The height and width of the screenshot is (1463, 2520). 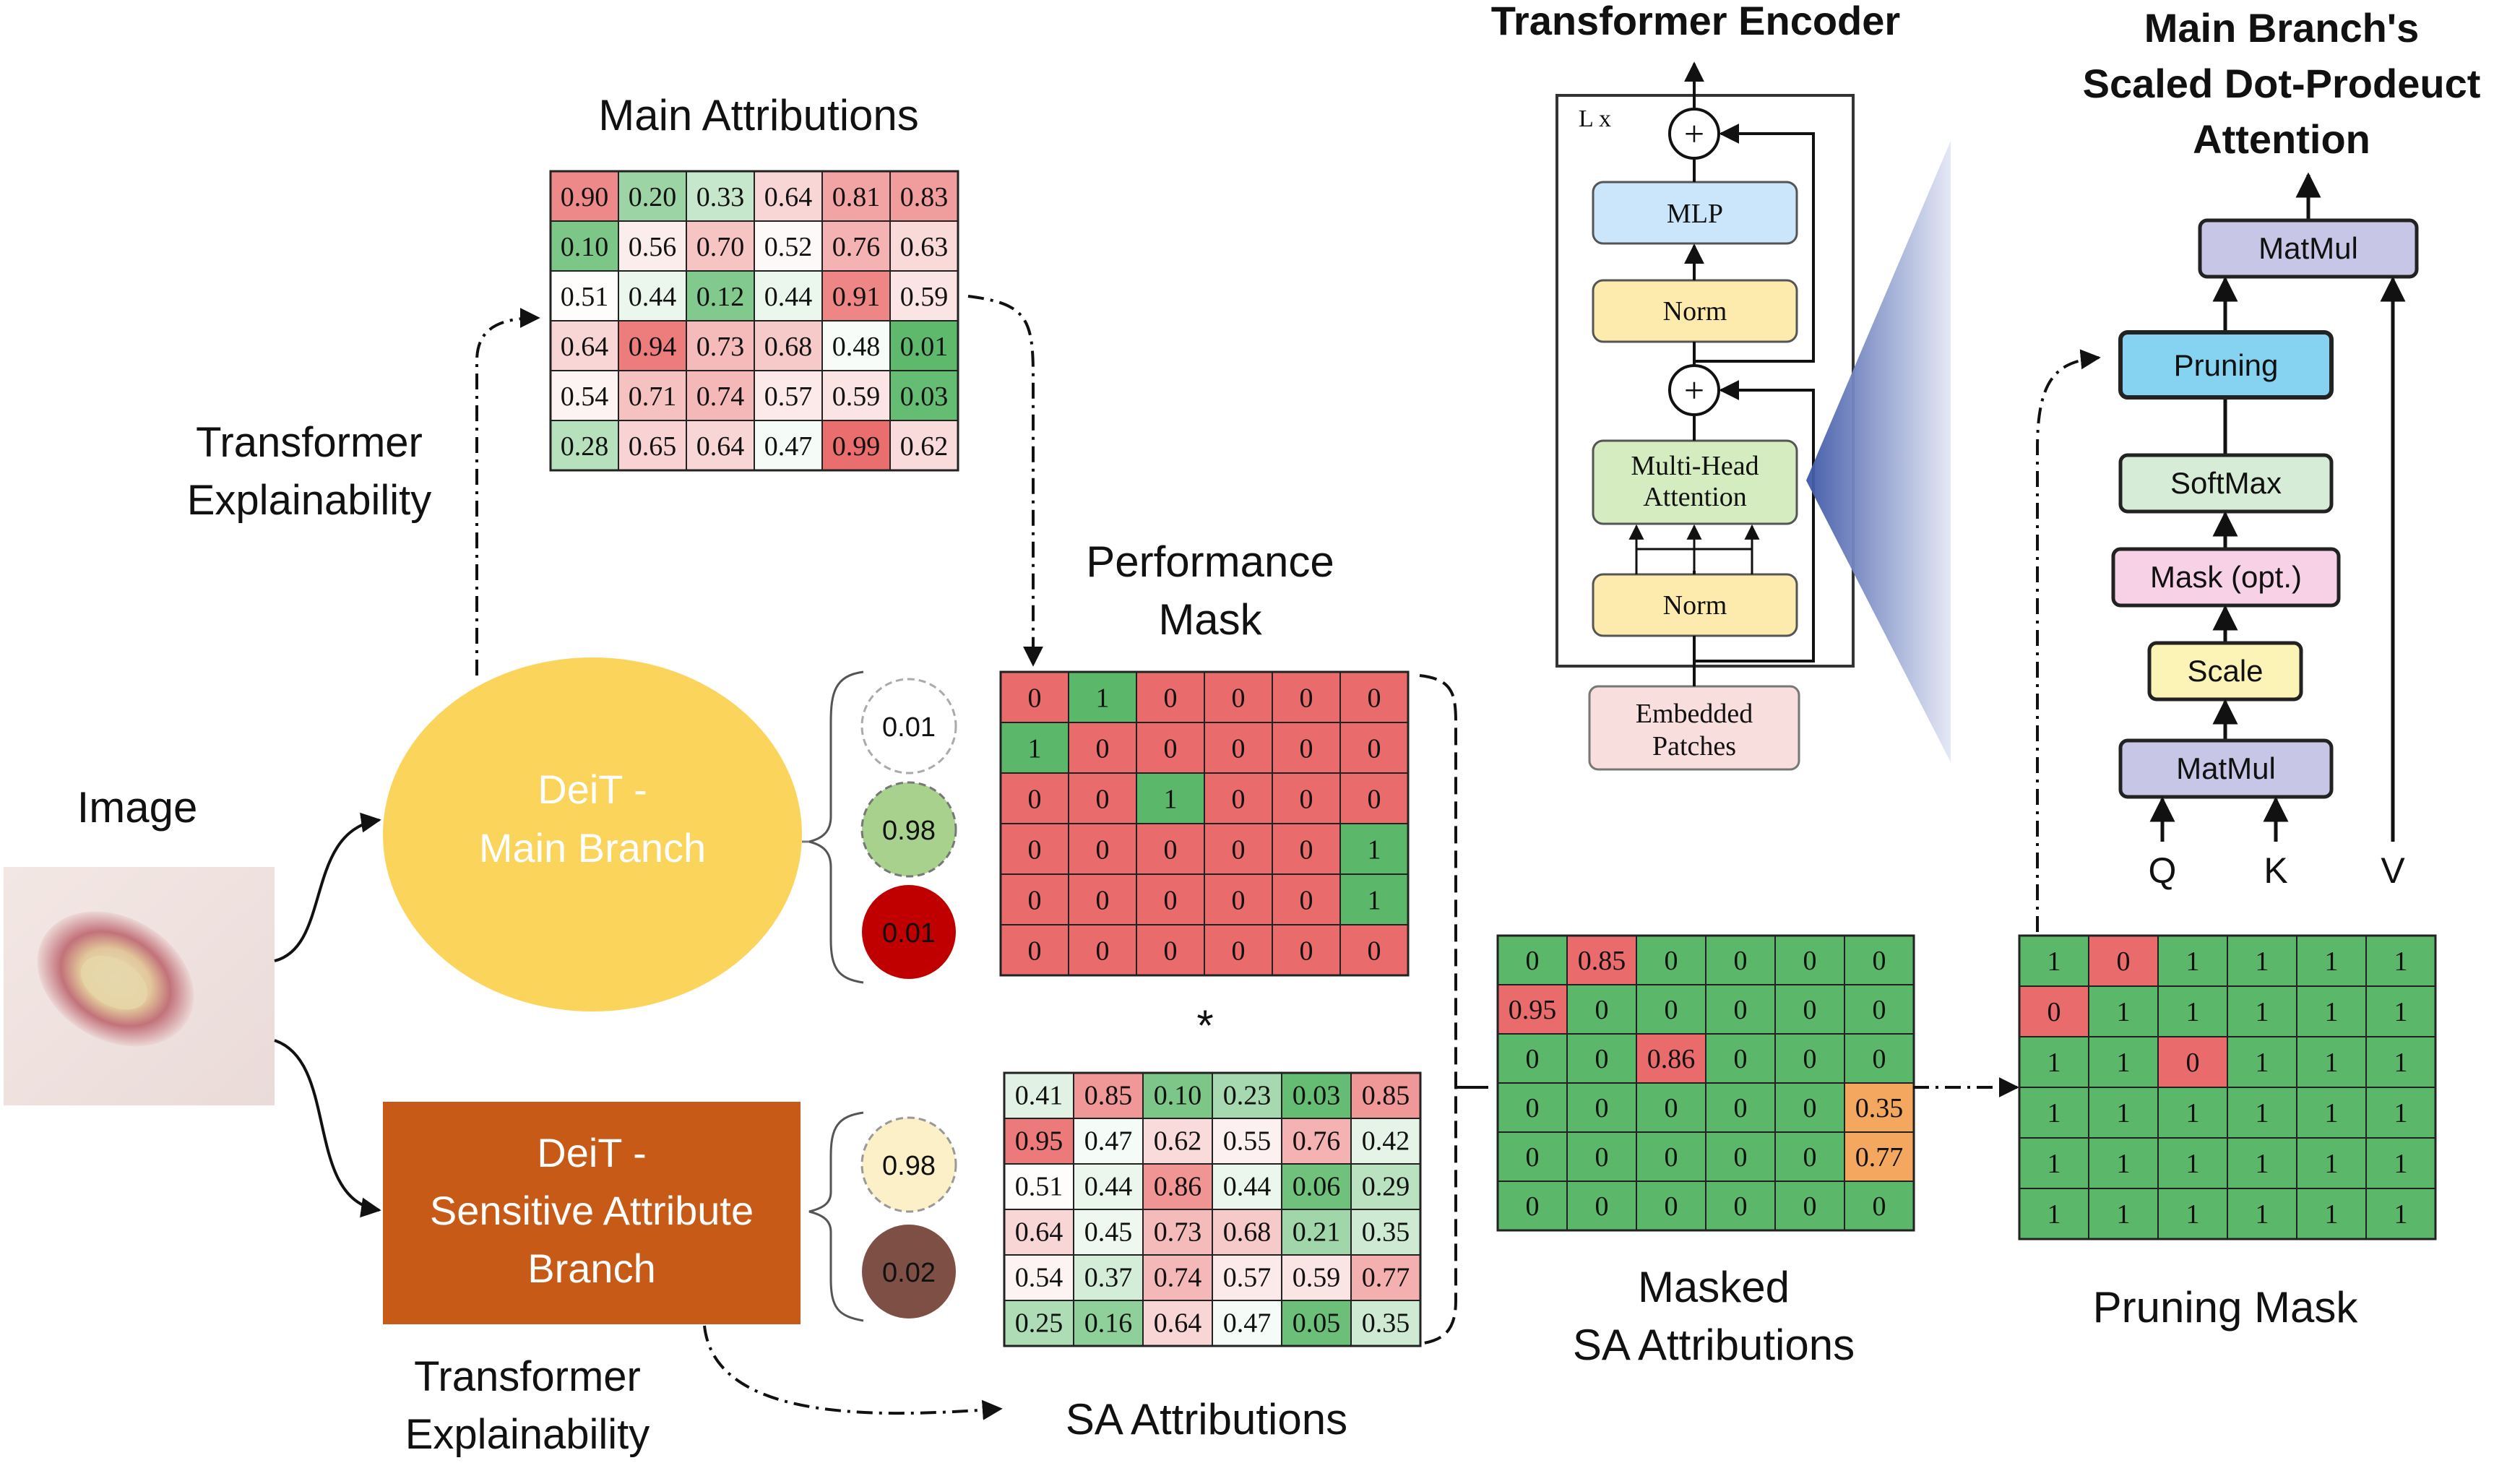 I want to click on masked-sa-value: 0.35, so click(x=1880, y=1108).